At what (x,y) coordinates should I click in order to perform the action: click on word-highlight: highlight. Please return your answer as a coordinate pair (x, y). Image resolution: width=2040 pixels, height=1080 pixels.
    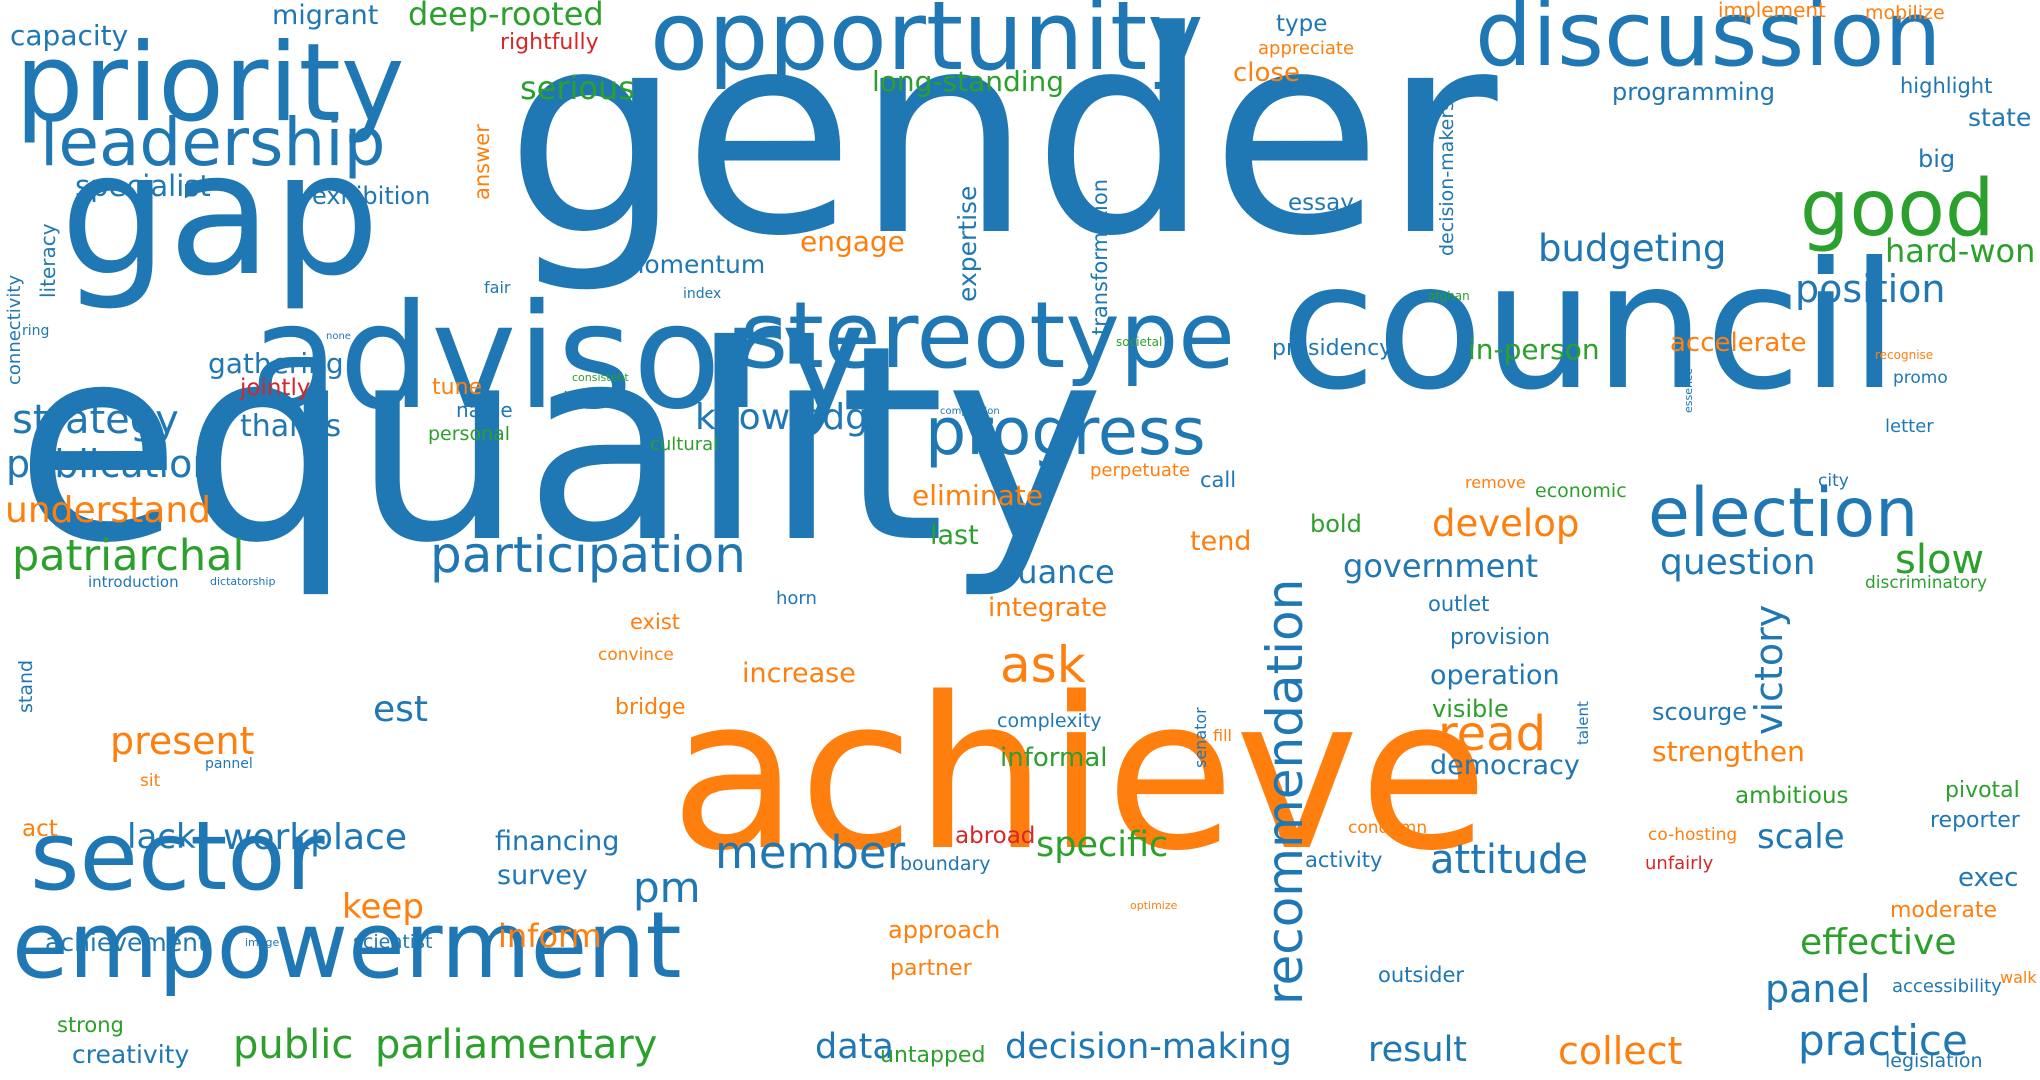
    Looking at the image, I should click on (1946, 86).